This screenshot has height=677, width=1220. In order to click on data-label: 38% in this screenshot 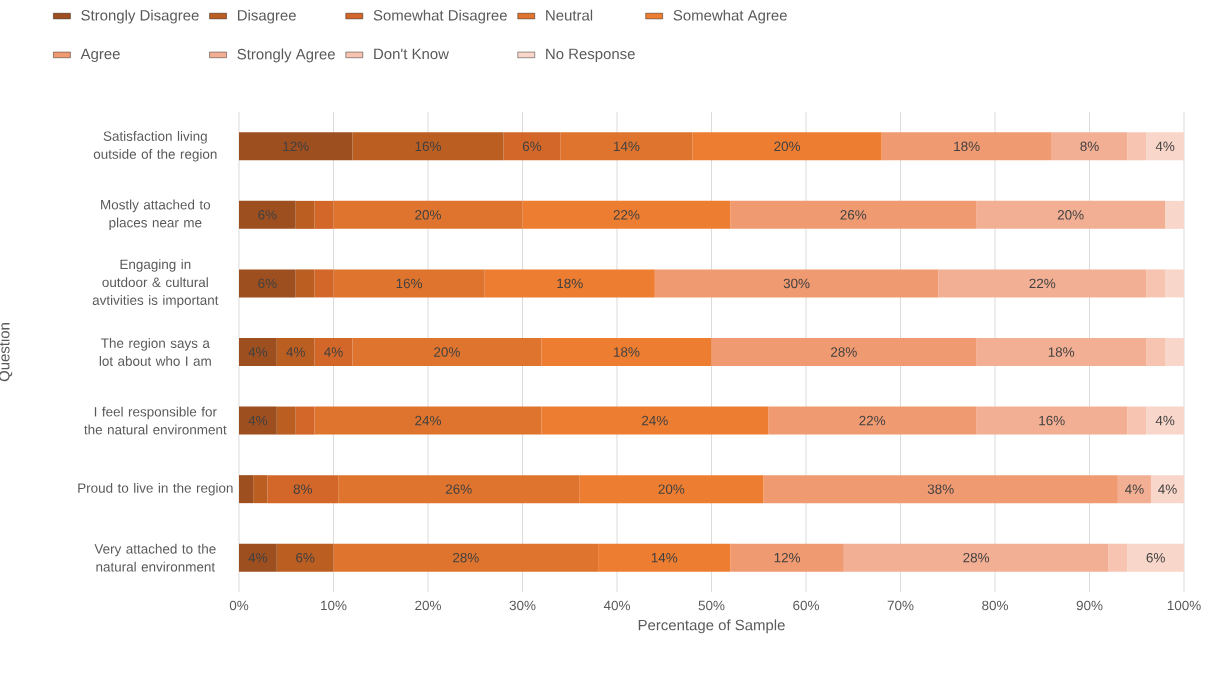, I will do `click(940, 489)`.